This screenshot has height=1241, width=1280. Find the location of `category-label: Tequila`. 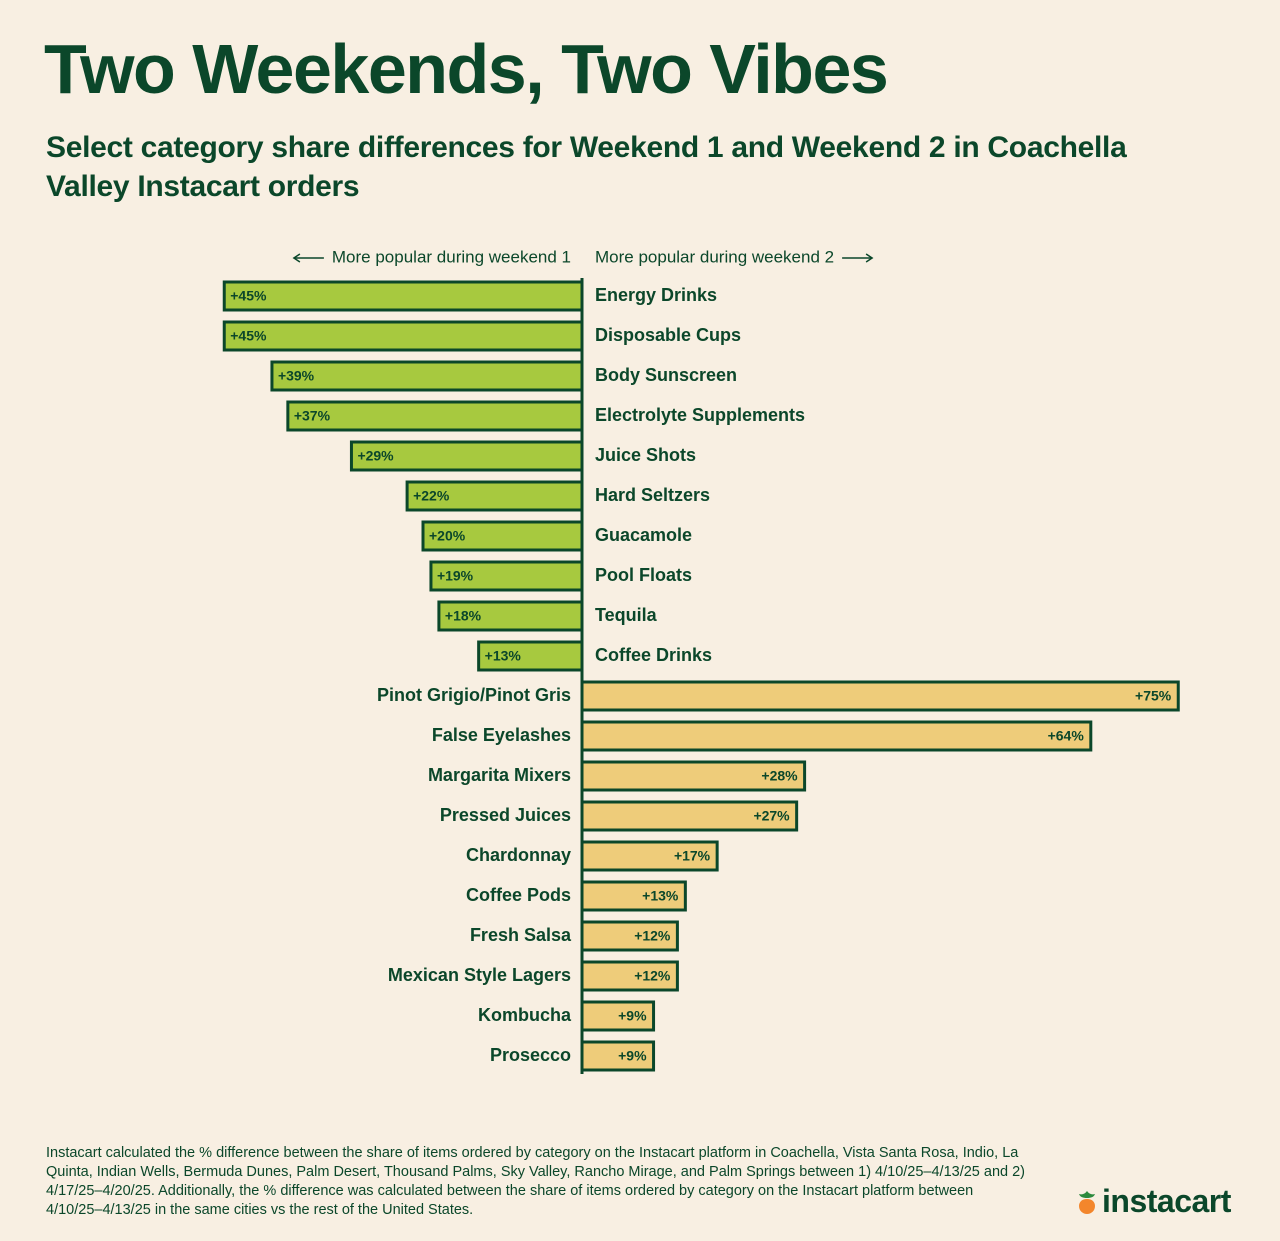

category-label: Tequila is located at coordinates (626, 615).